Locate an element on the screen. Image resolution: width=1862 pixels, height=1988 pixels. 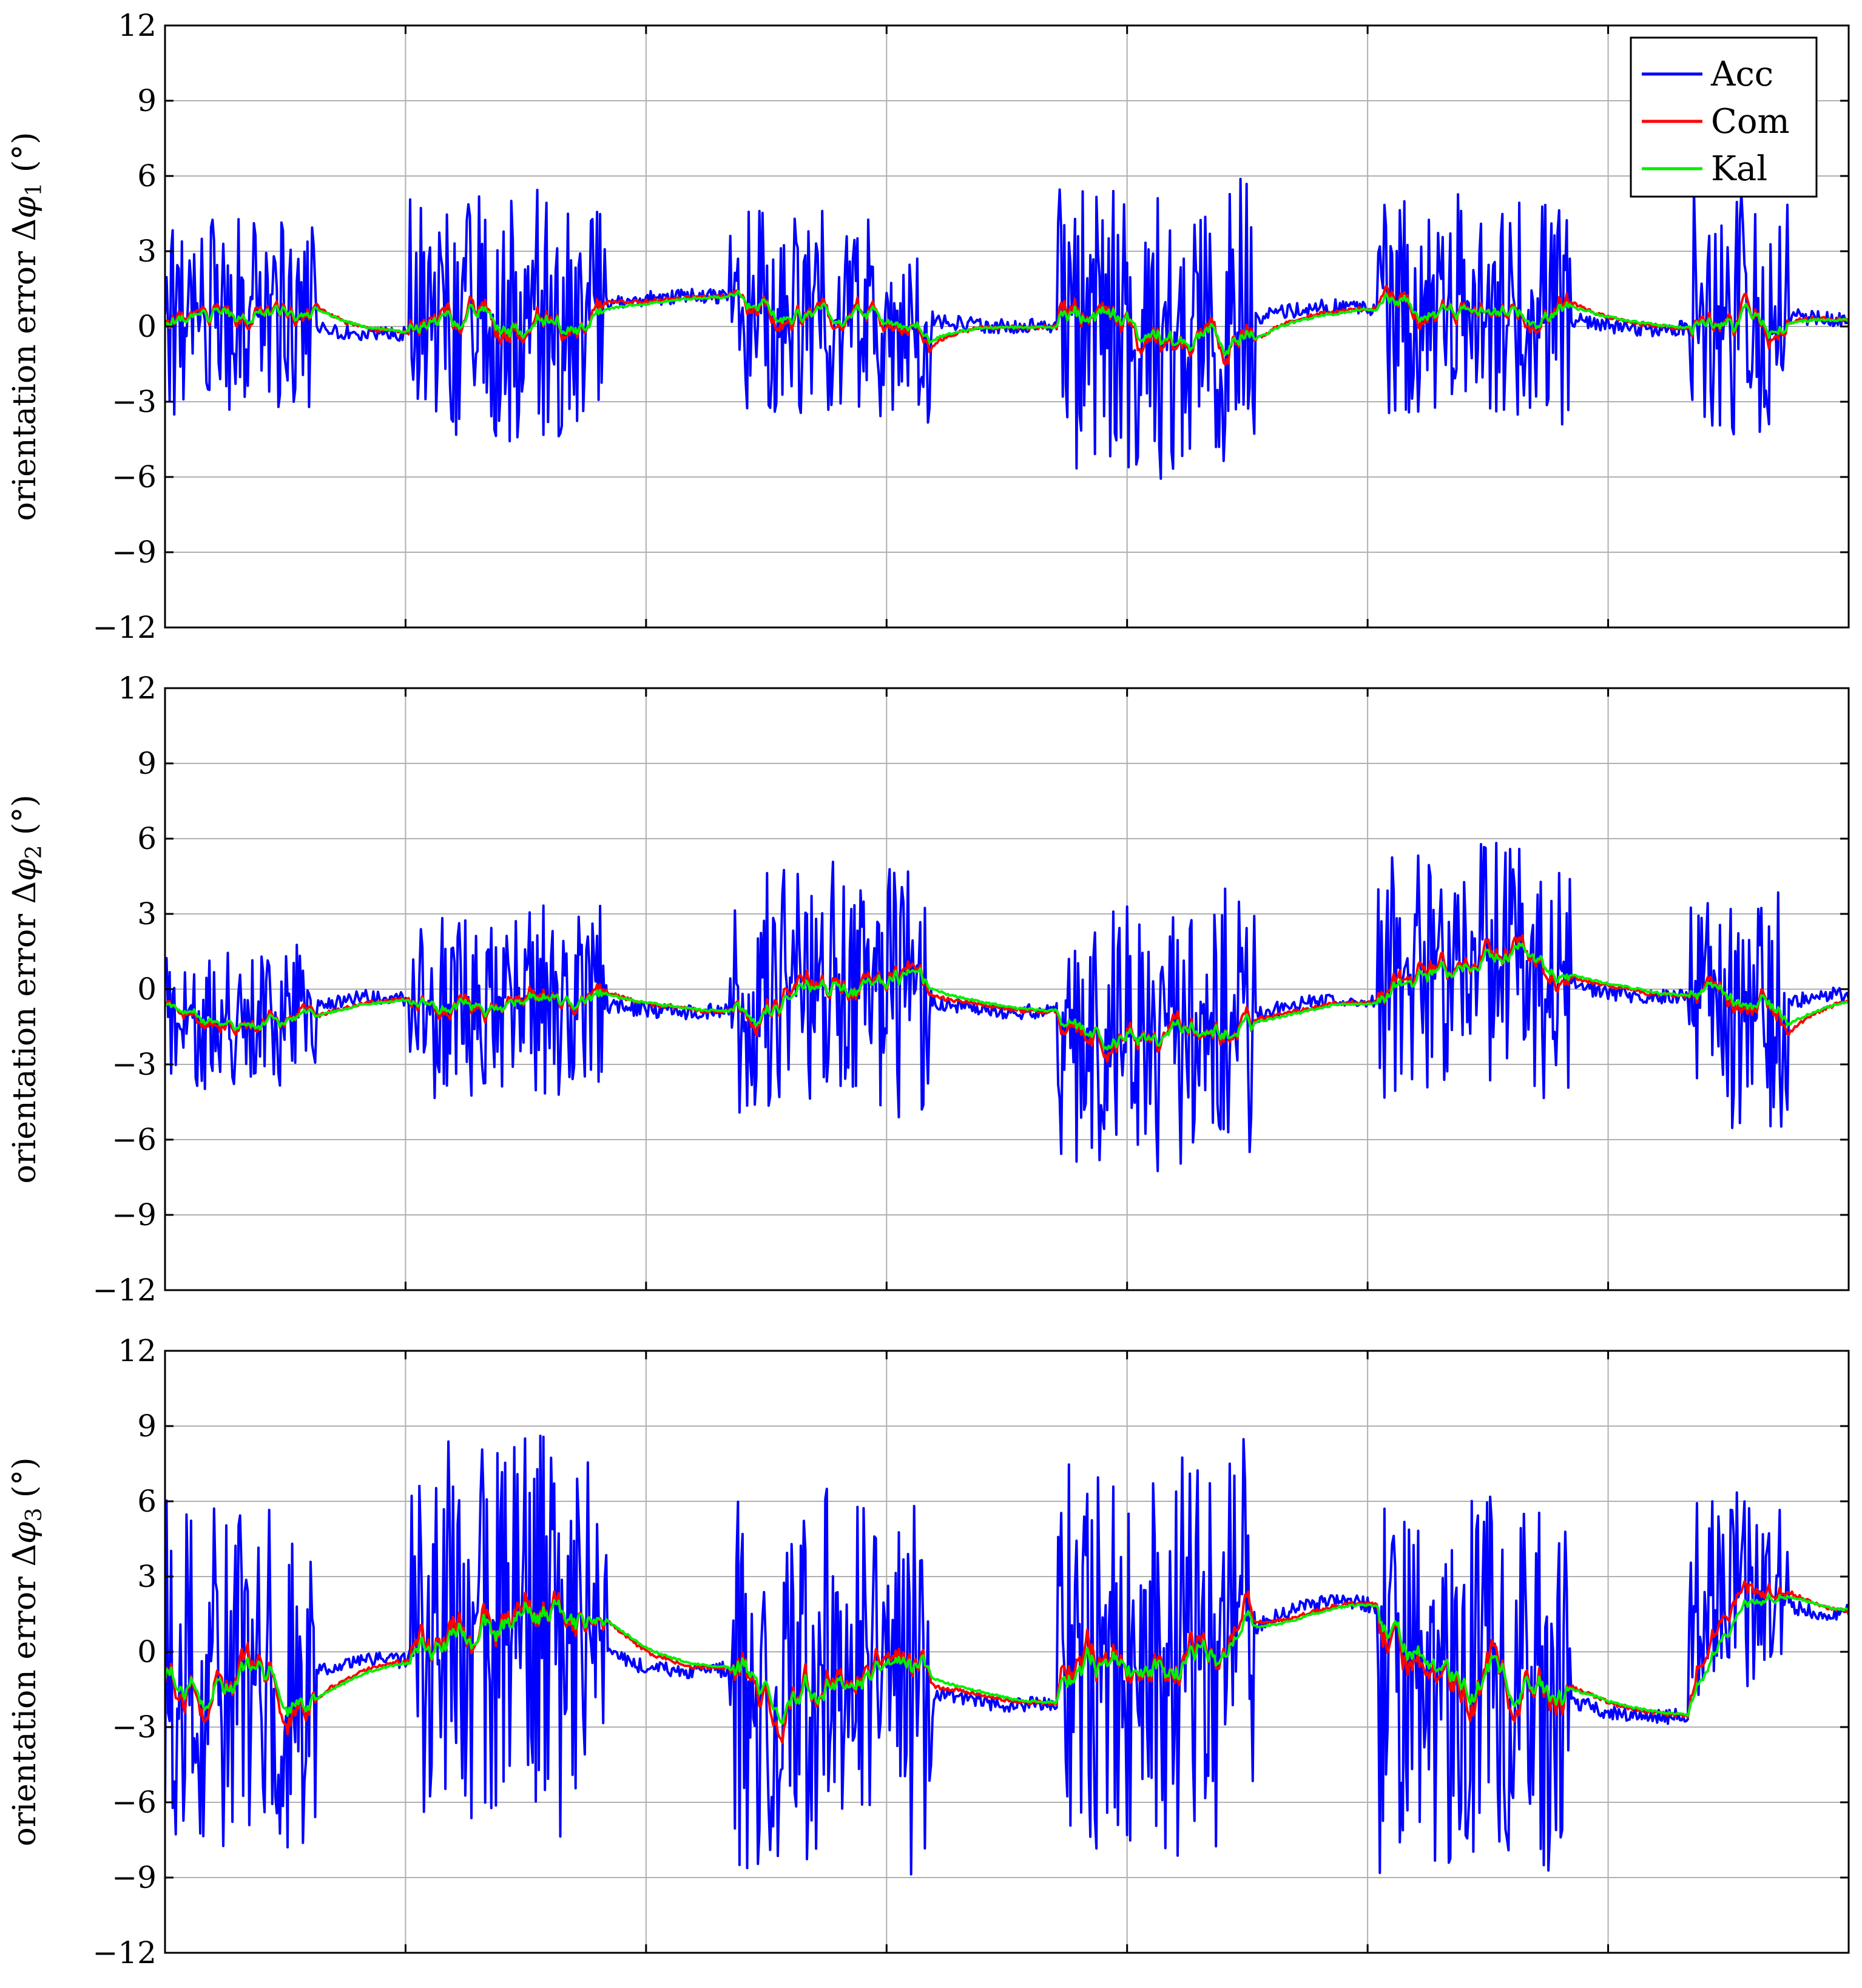
legend-label-kal: Kal is located at coordinates (1739, 169).